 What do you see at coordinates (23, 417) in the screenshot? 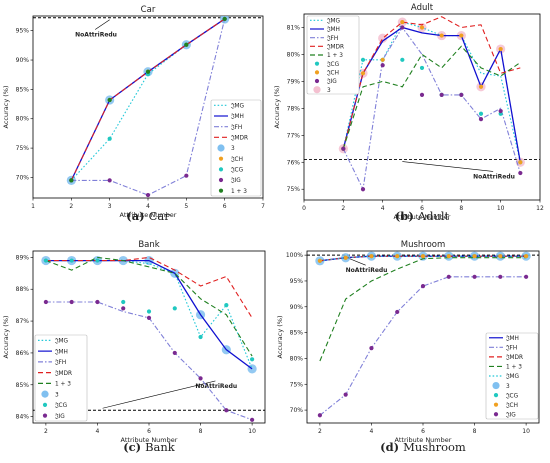
I see `y-tick-label: 84%` at bounding box center [23, 417].